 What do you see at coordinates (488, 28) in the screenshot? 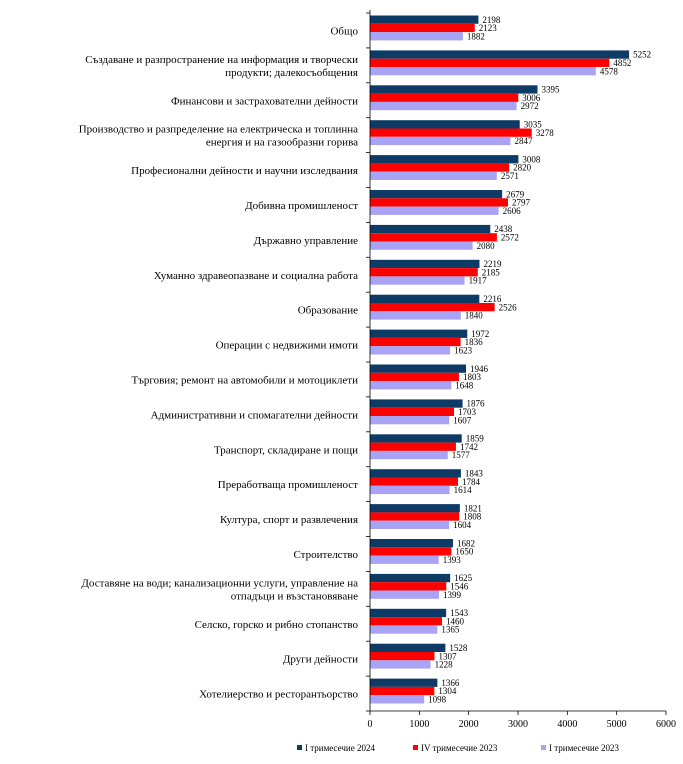
I see `value-label: 2123` at bounding box center [488, 28].